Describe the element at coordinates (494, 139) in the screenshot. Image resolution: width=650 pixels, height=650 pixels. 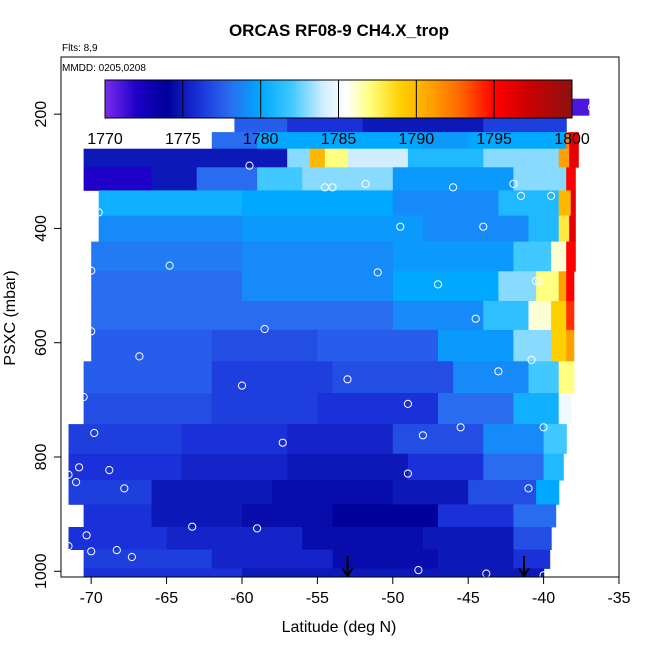
I see `colorbar-tick-label: 1795` at that location.